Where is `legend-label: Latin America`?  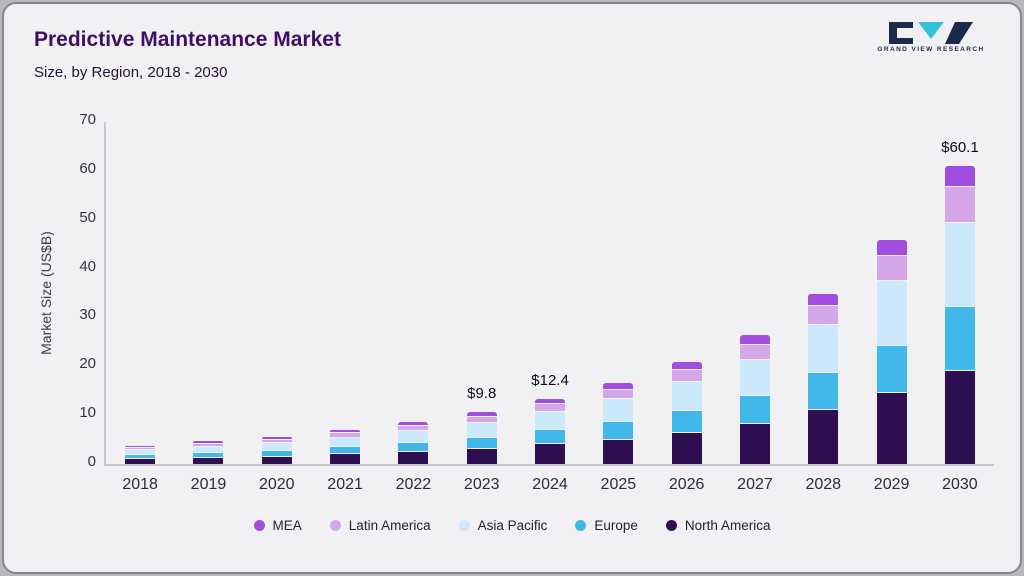 legend-label: Latin America is located at coordinates (389, 525).